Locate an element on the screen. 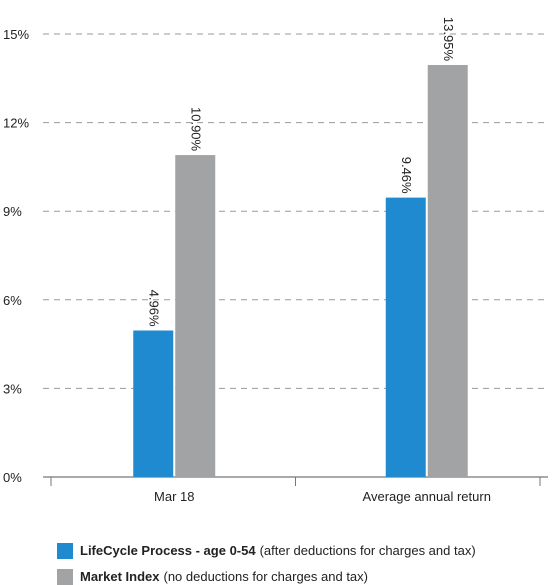  data-label: 4.96% is located at coordinates (153, 308).